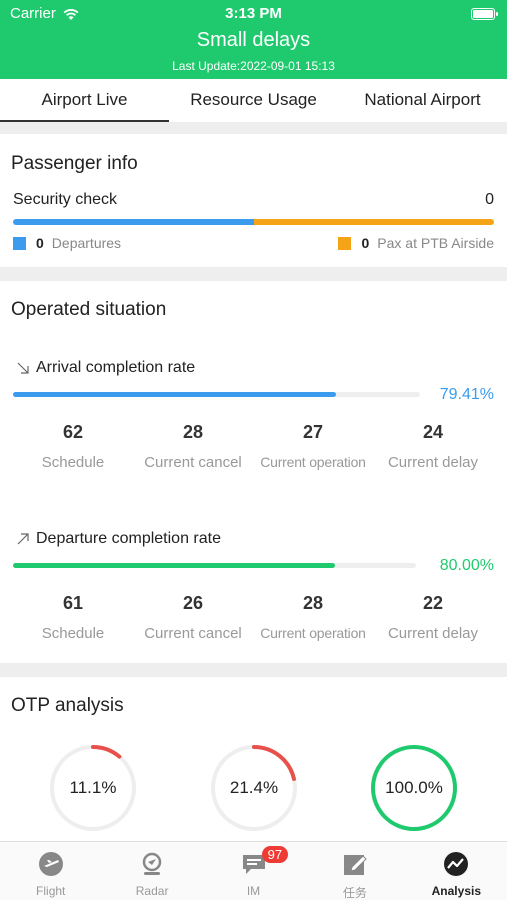 This screenshot has height=900, width=507. I want to click on pax-value: 0, so click(365, 243).